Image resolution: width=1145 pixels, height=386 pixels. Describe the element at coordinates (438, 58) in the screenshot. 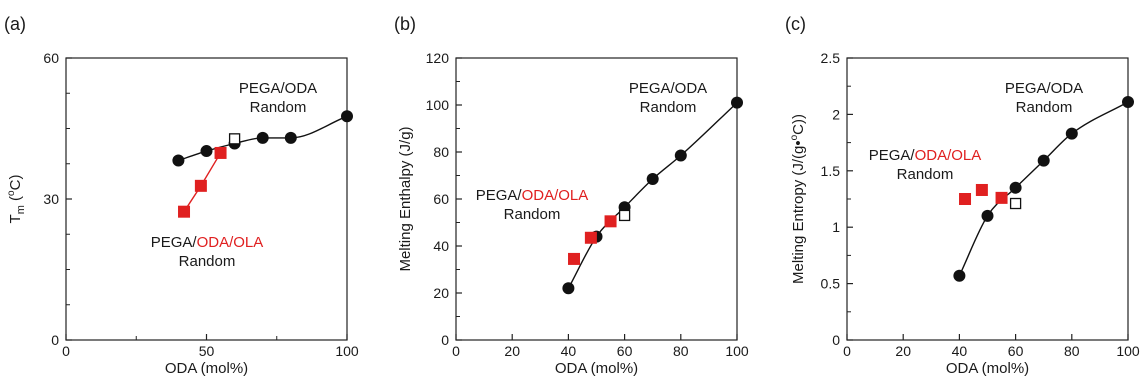

I see `y-tick-label: 120` at that location.